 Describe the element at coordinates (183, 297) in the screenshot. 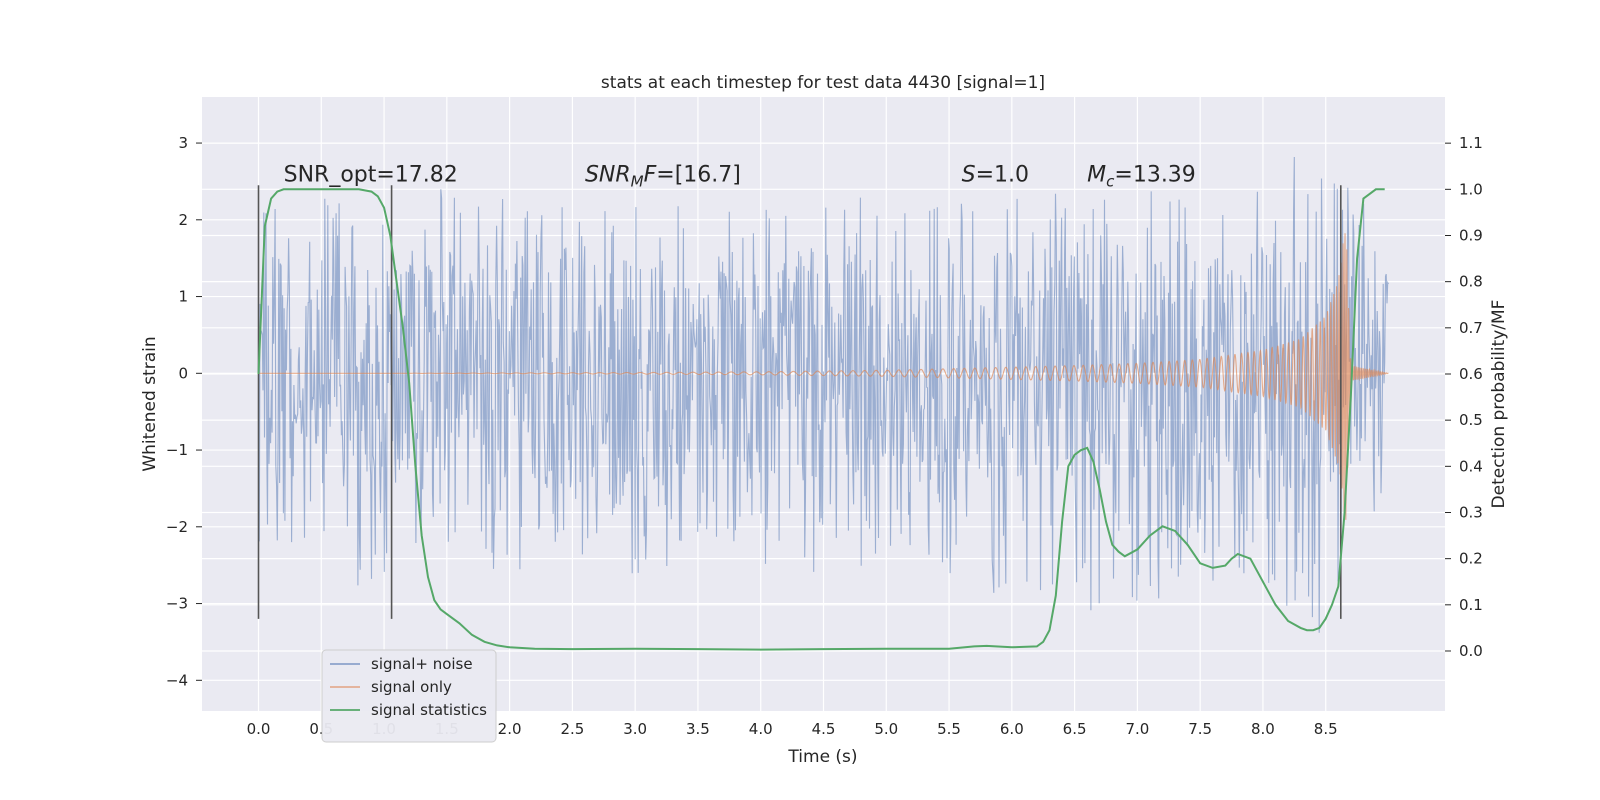

I see `y-left-tick-label-5: 1` at that location.